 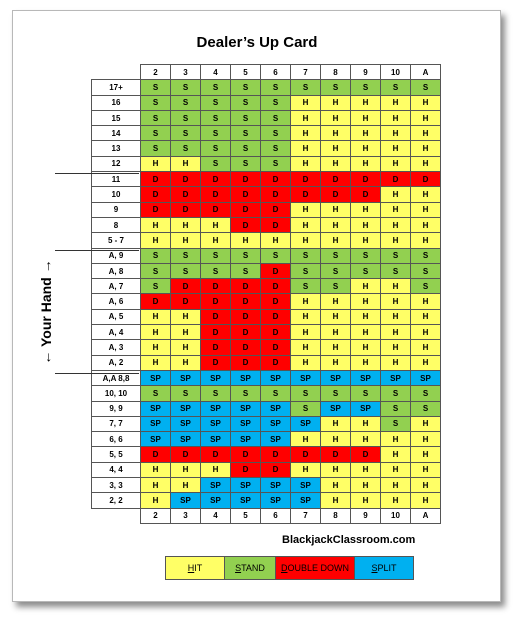 I want to click on dealer-card-6: 6, so click(x=275, y=515).